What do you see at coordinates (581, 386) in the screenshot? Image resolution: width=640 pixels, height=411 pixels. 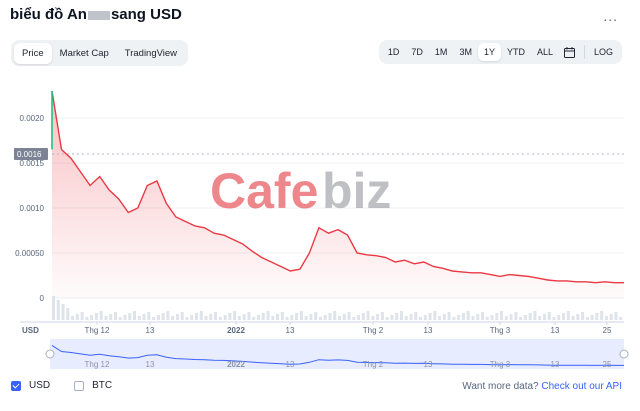 I see `api-link: Check out our API` at bounding box center [581, 386].